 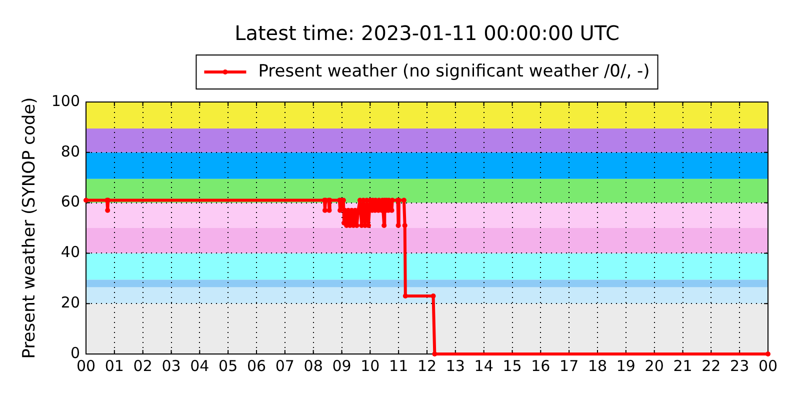 I want to click on x-tick-label: 13, so click(x=455, y=365).